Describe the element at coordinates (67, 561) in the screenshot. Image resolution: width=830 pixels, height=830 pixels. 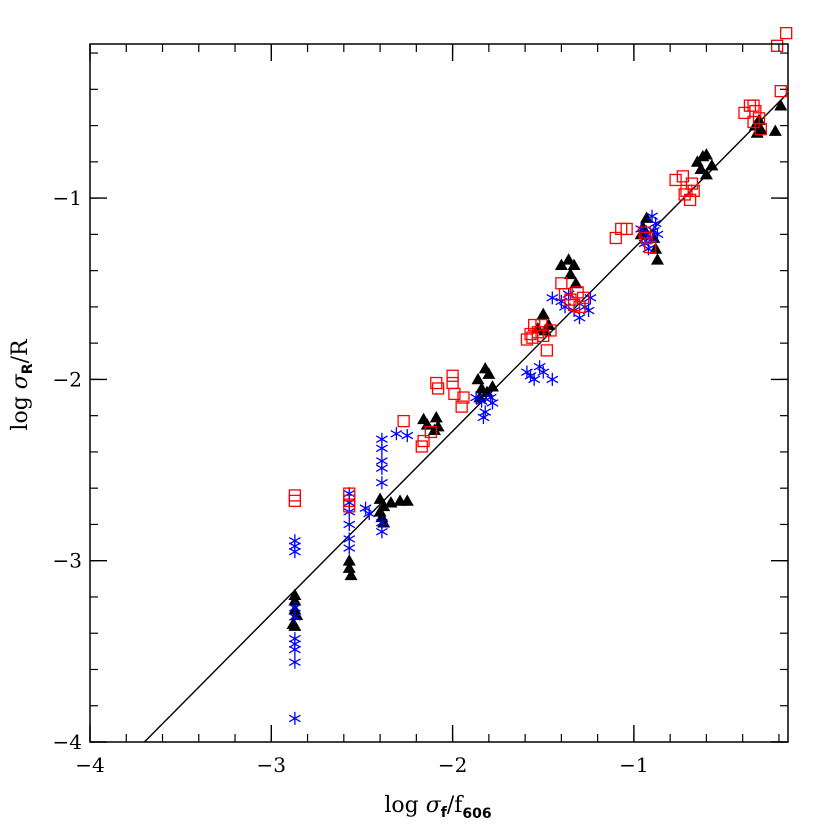
I see `y-tick-label: −3` at that location.